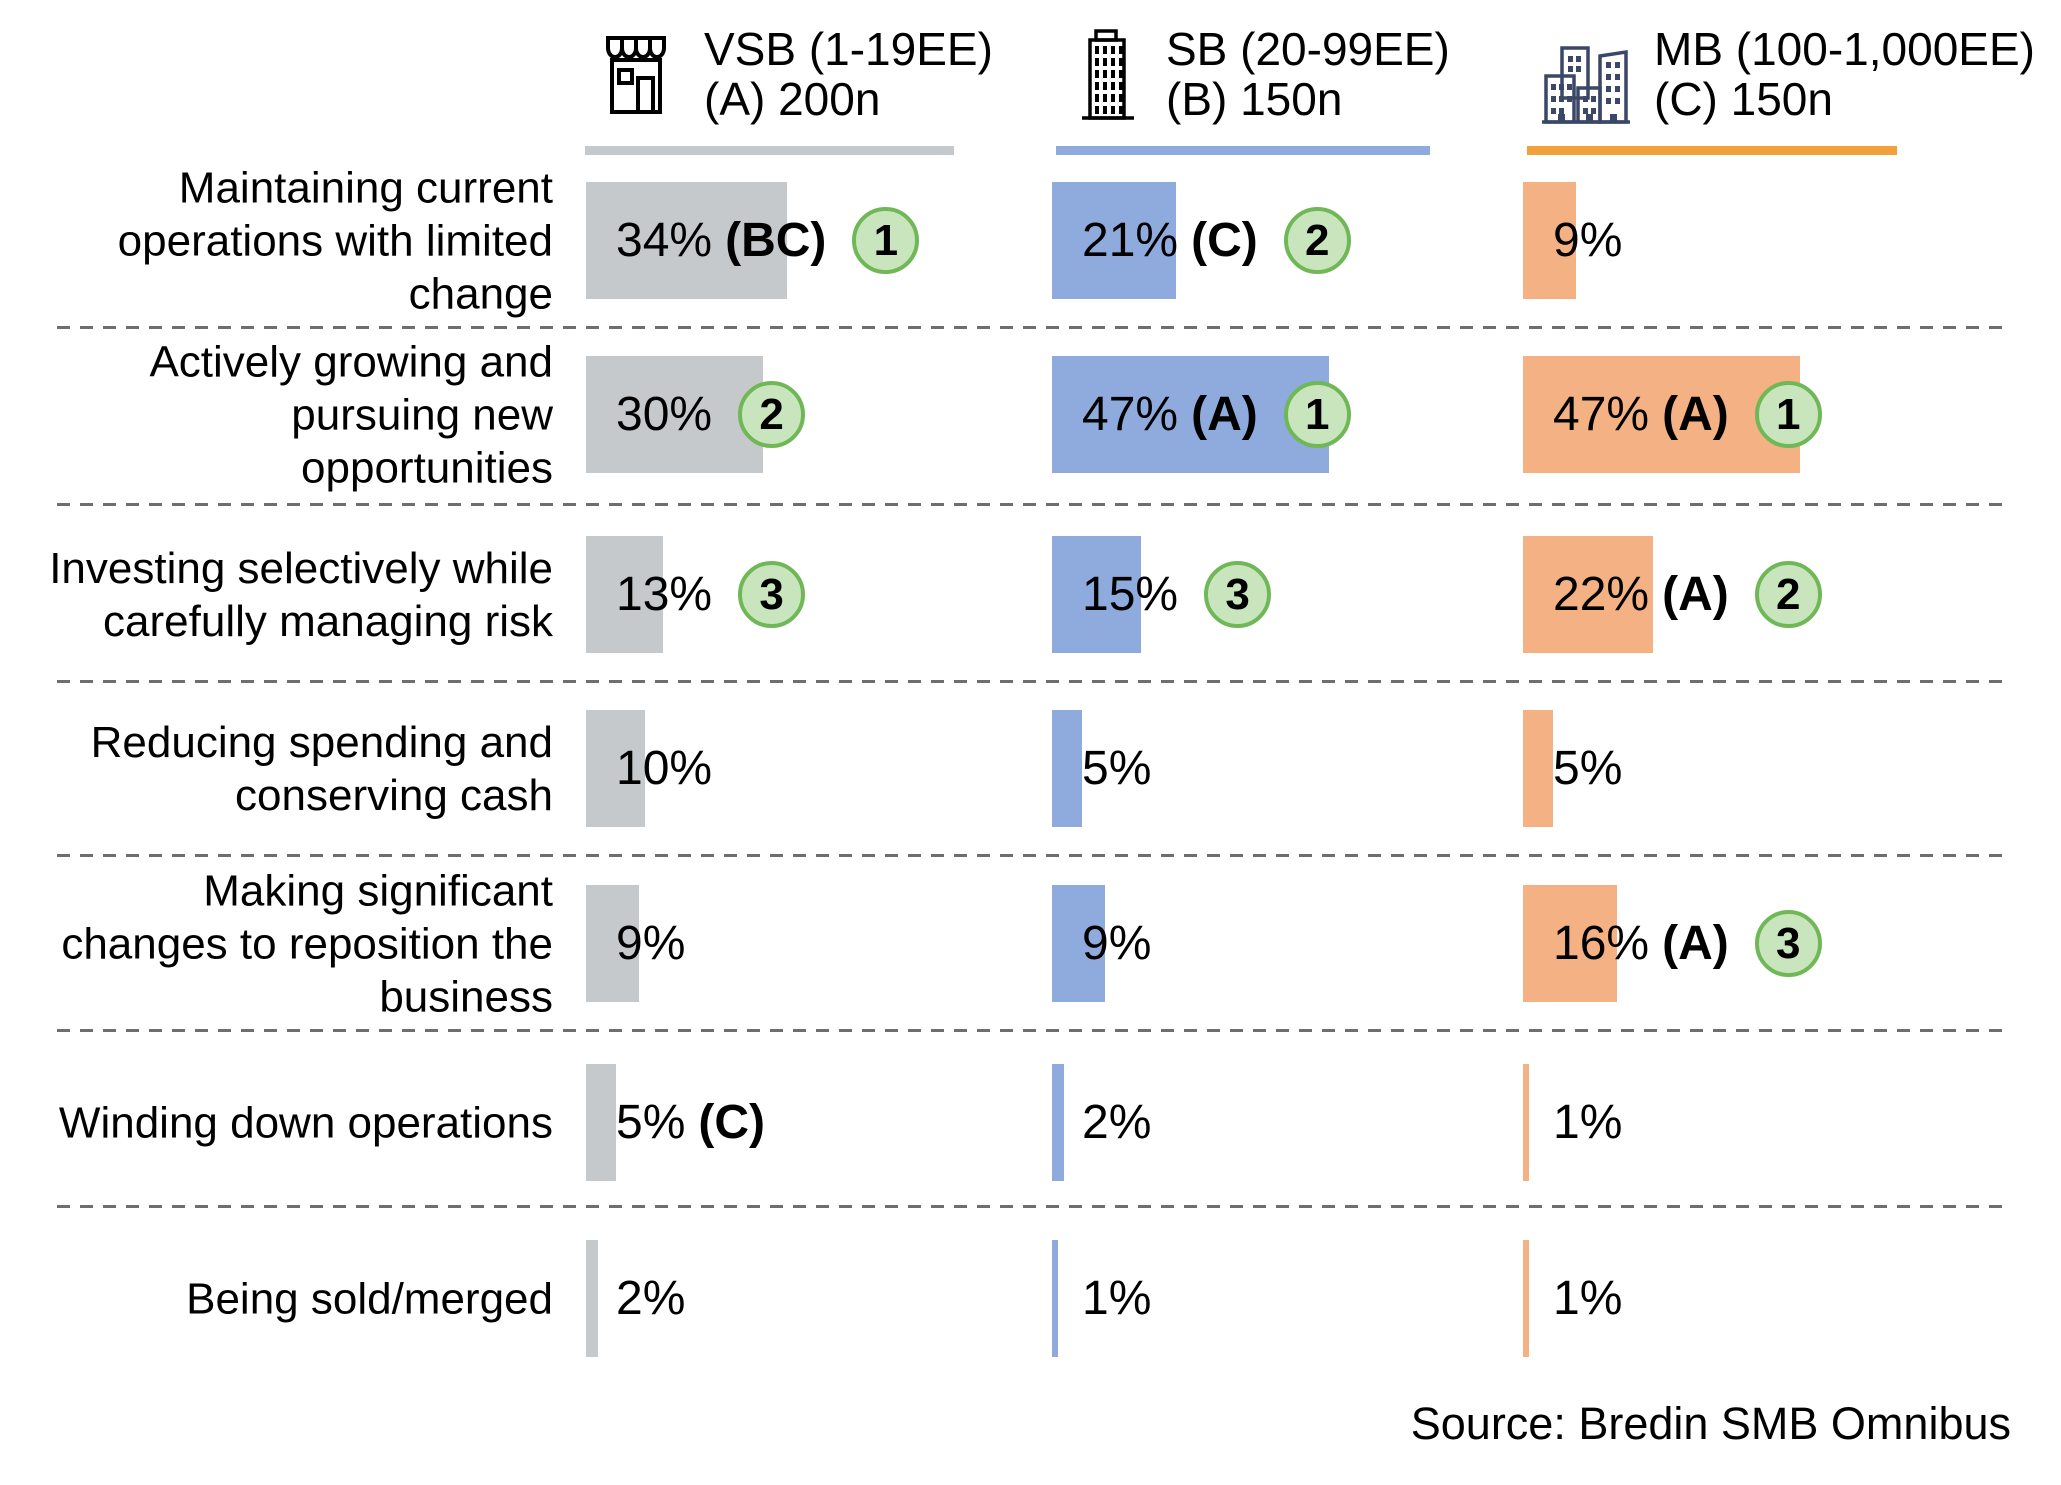 The height and width of the screenshot is (1485, 2061). I want to click on bar-value-label: 34%, so click(664, 240).